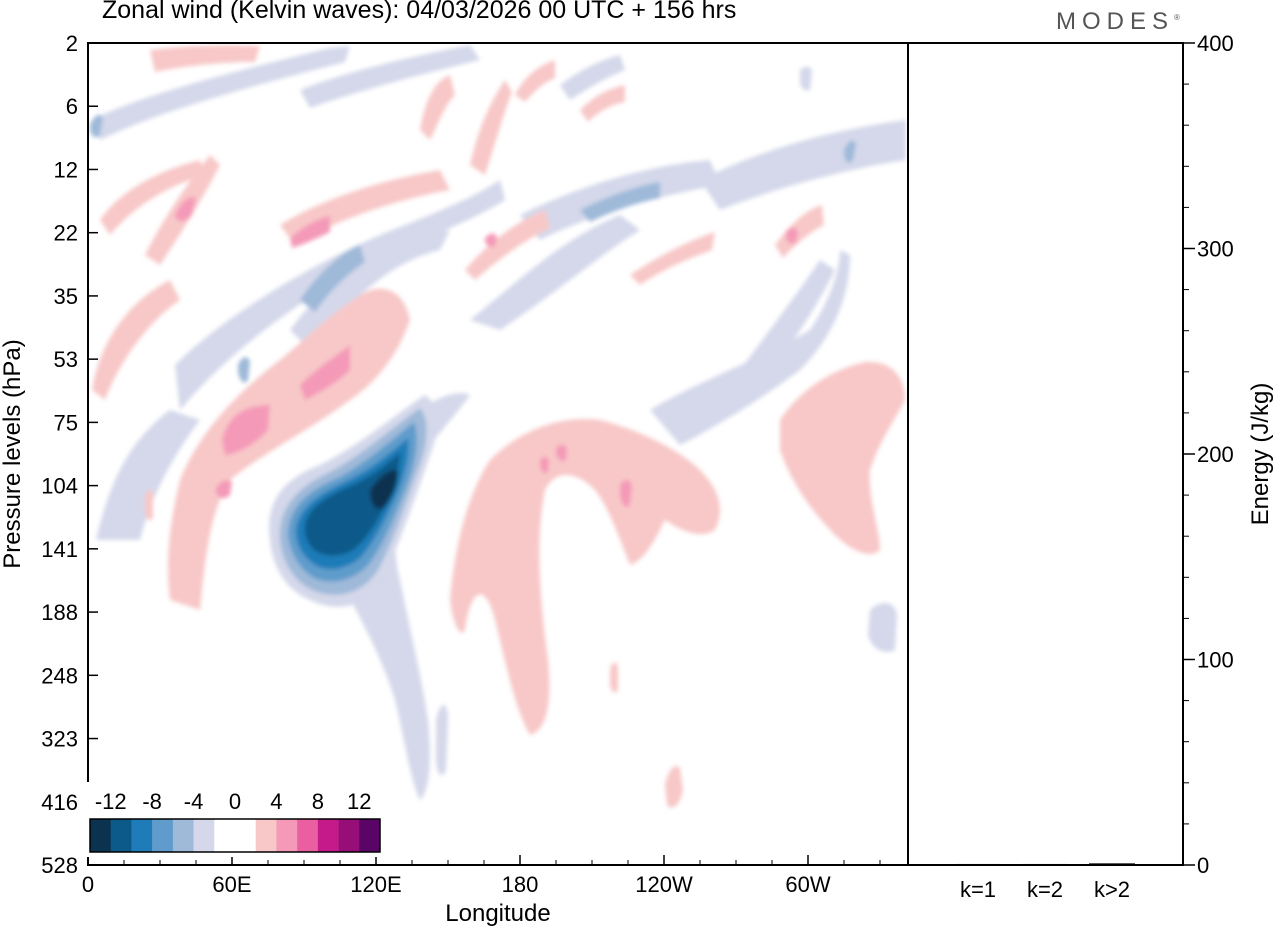 The height and width of the screenshot is (930, 1280). I want to click on y-tick-label: 12, so click(66, 169).